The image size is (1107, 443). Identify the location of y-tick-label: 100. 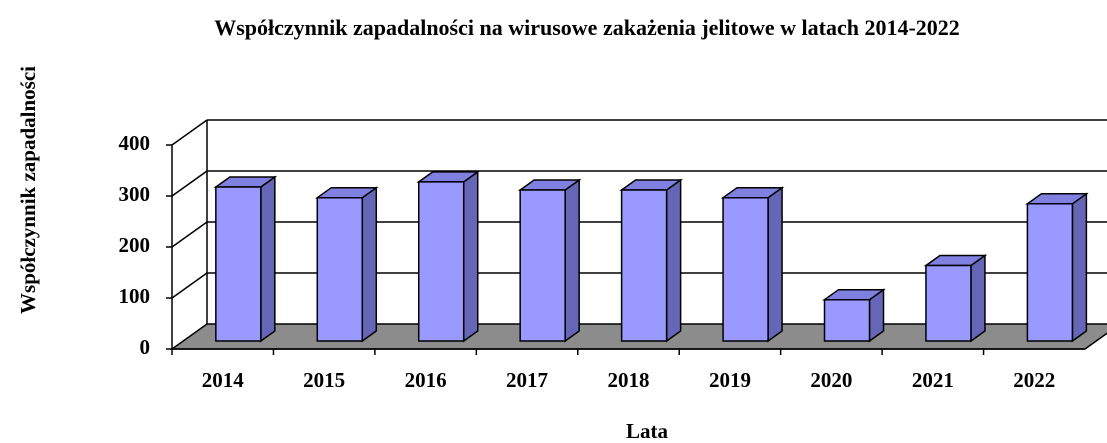
(135, 296).